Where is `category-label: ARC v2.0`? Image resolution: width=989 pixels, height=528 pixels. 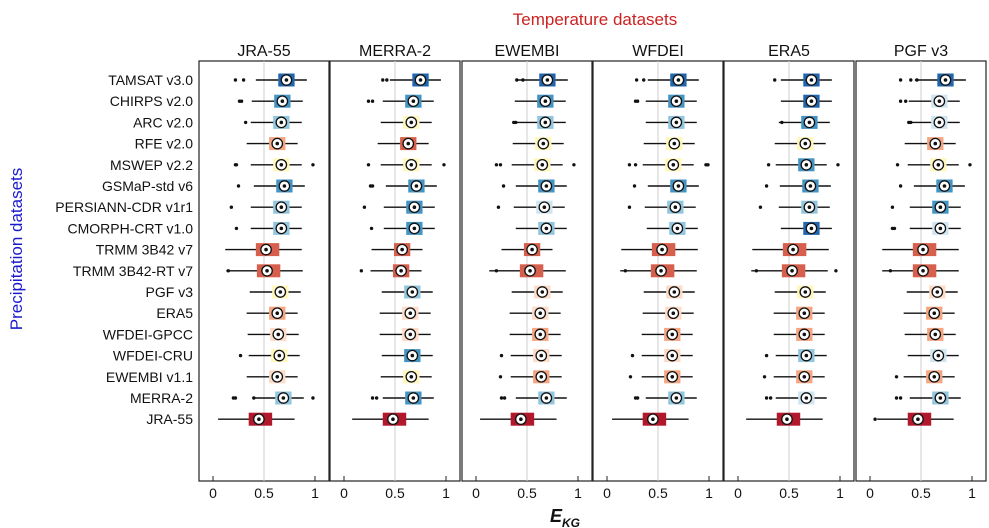 category-label: ARC v2.0 is located at coordinates (163, 122).